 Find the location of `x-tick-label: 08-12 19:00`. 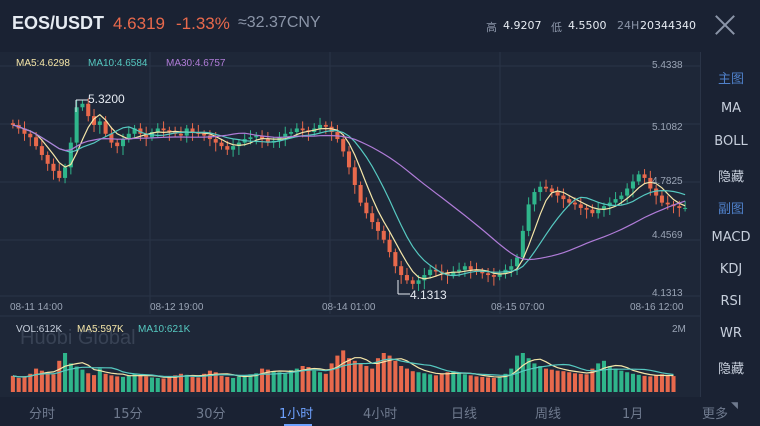

x-tick-label: 08-12 19:00 is located at coordinates (177, 307).